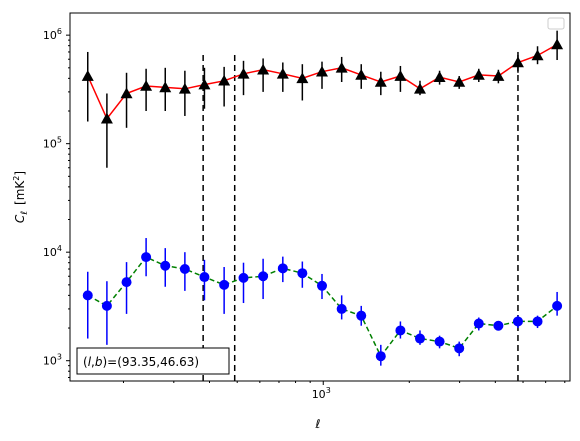  Describe the element at coordinates (52, 34) in the screenshot. I see `y-tick-label-3: 10⁶` at that location.